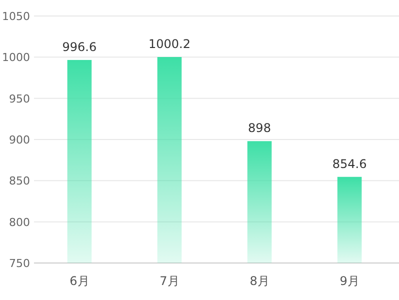  Describe the element at coordinates (79, 47) in the screenshot. I see `data-label: 996.6` at that location.